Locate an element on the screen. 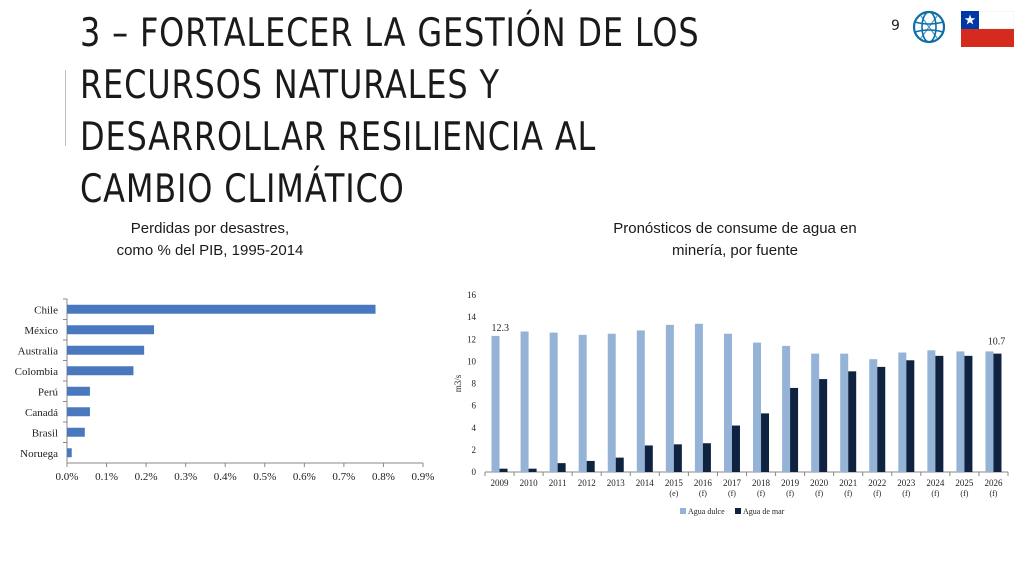 The width and height of the screenshot is (1024, 576). chart1-x-tick-label: 0.3% is located at coordinates (185, 477).